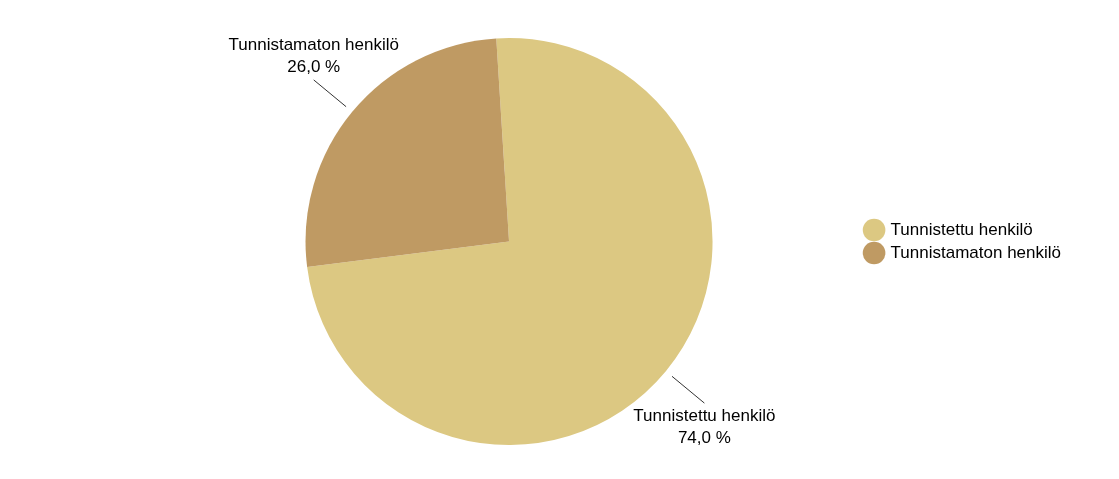 This screenshot has height=479, width=1119. I want to click on data-label: 74,0 %, so click(704, 438).